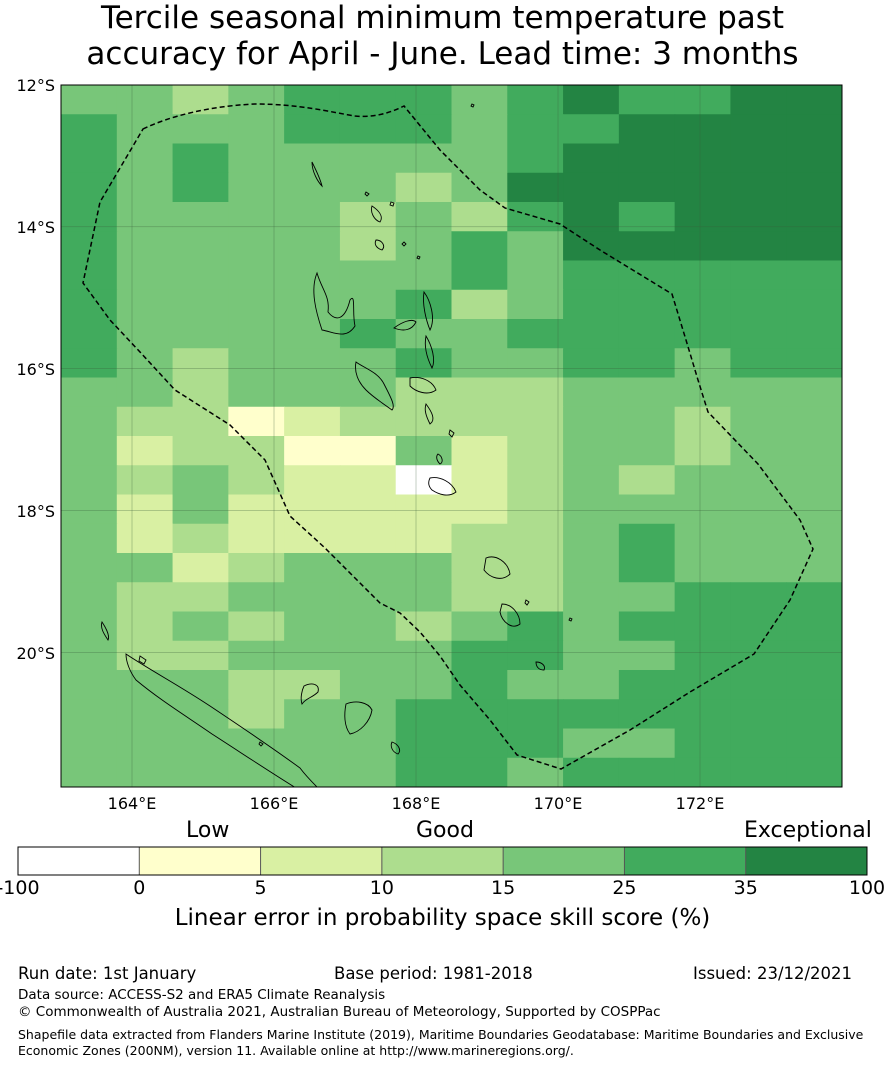  Describe the element at coordinates (416, 802) in the screenshot. I see `lon-label-168e: 168°E` at that location.